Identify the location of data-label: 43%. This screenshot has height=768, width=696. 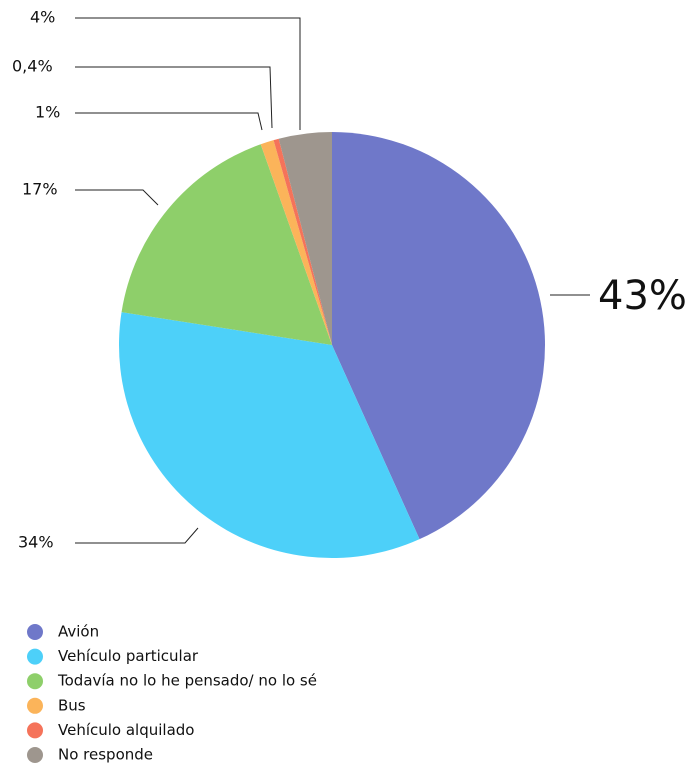
(642, 296).